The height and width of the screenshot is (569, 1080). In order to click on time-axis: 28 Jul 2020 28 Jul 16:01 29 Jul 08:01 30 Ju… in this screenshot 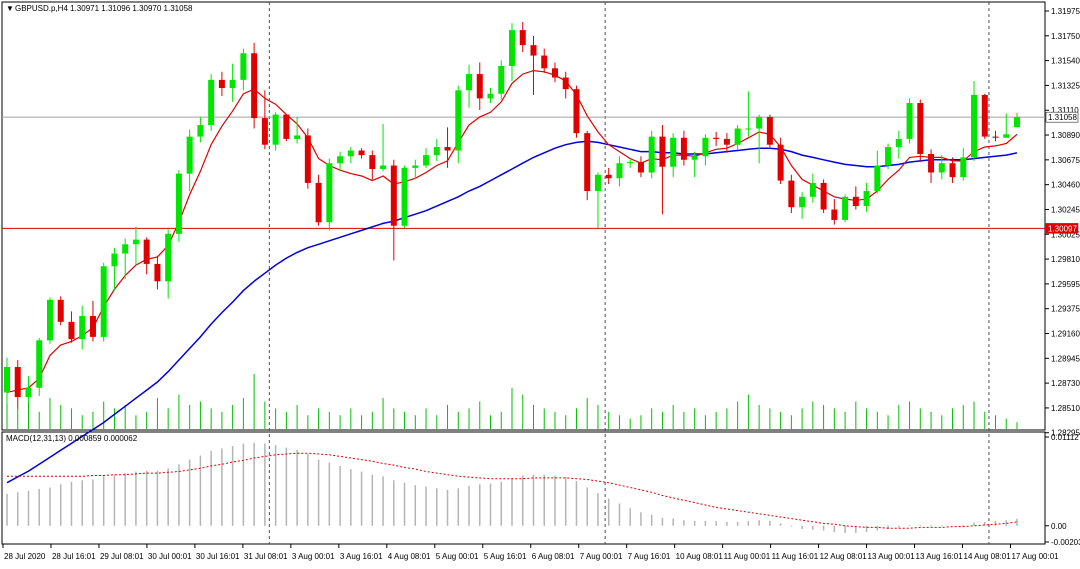, I will do `click(530, 552)`.